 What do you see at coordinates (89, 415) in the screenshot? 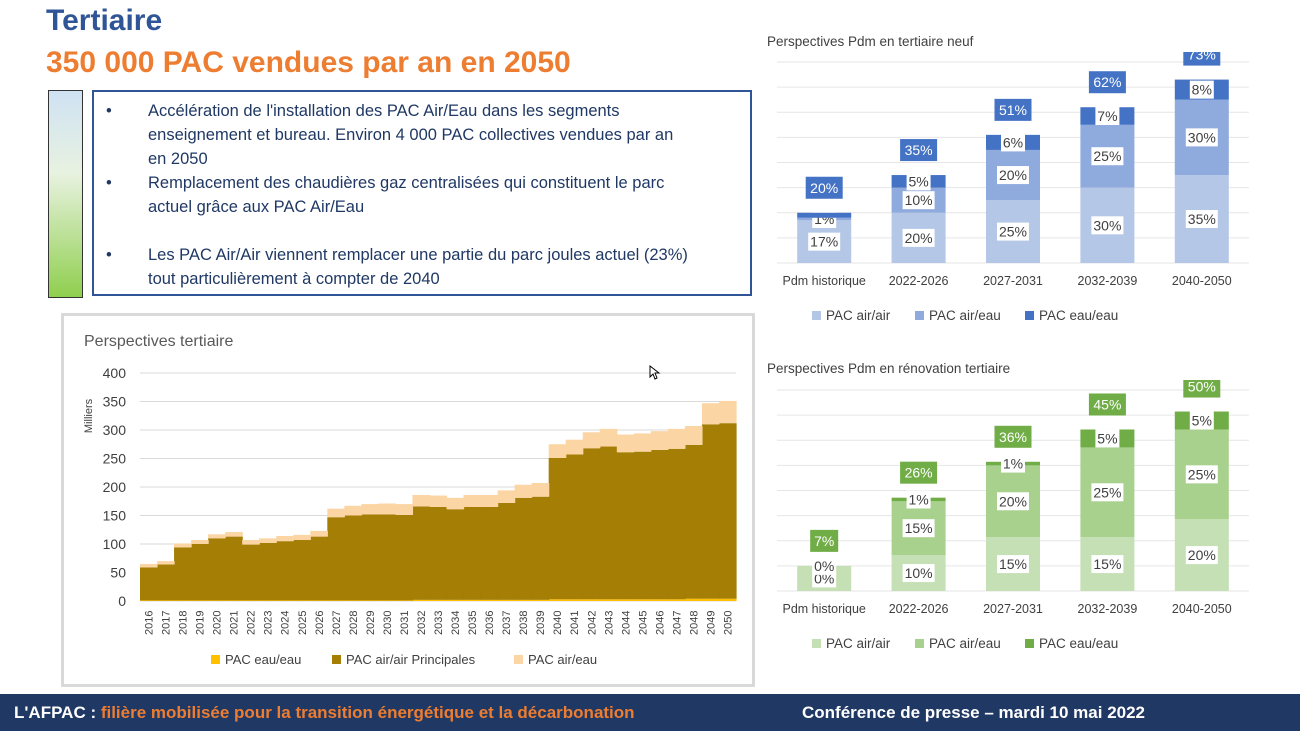
I see `y-axis-label: Milliers` at bounding box center [89, 415].